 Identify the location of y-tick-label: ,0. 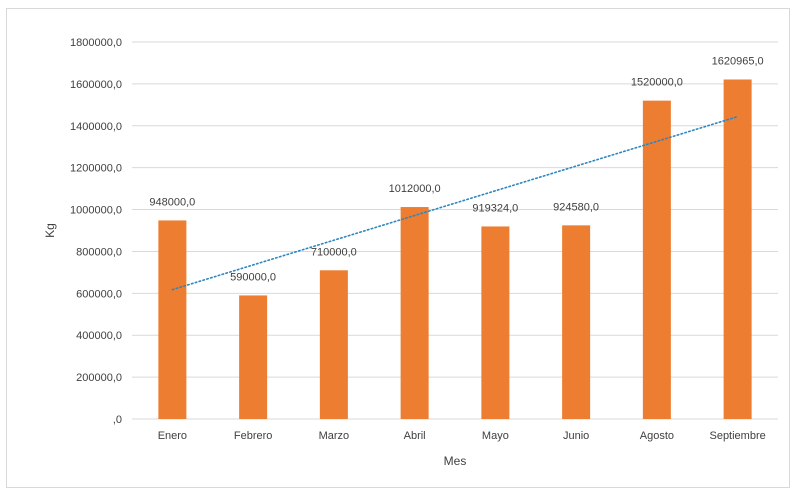
(117, 420).